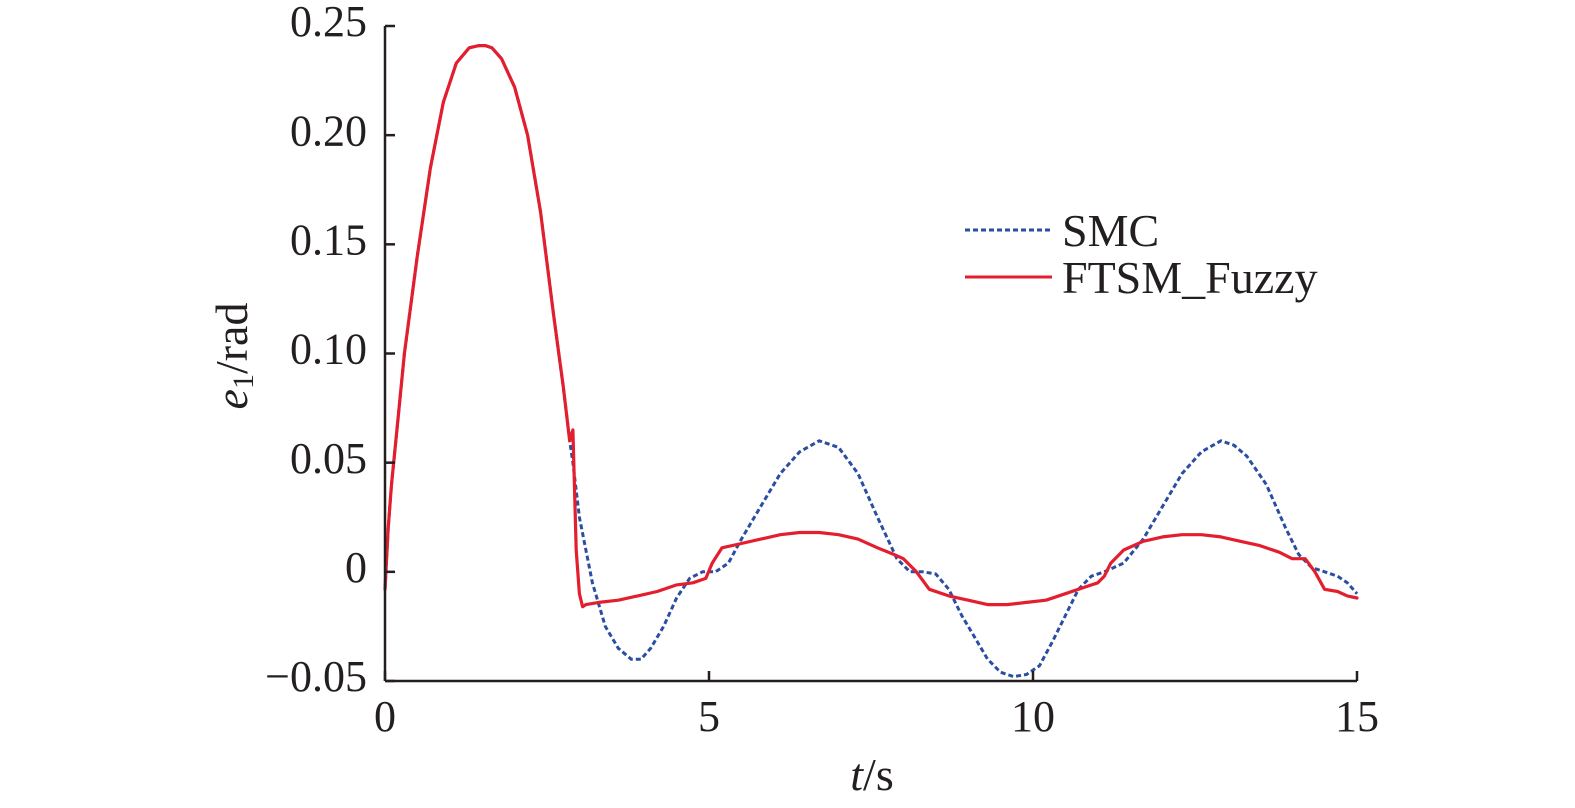 The height and width of the screenshot is (808, 1575). I want to click on y-tick-label: 0, so click(356, 567).